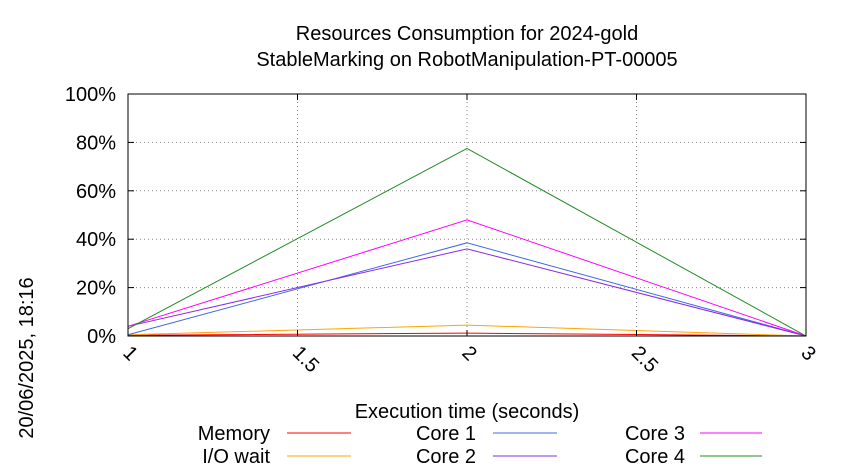  What do you see at coordinates (129, 353) in the screenshot?
I see `x-tick-label: 1` at bounding box center [129, 353].